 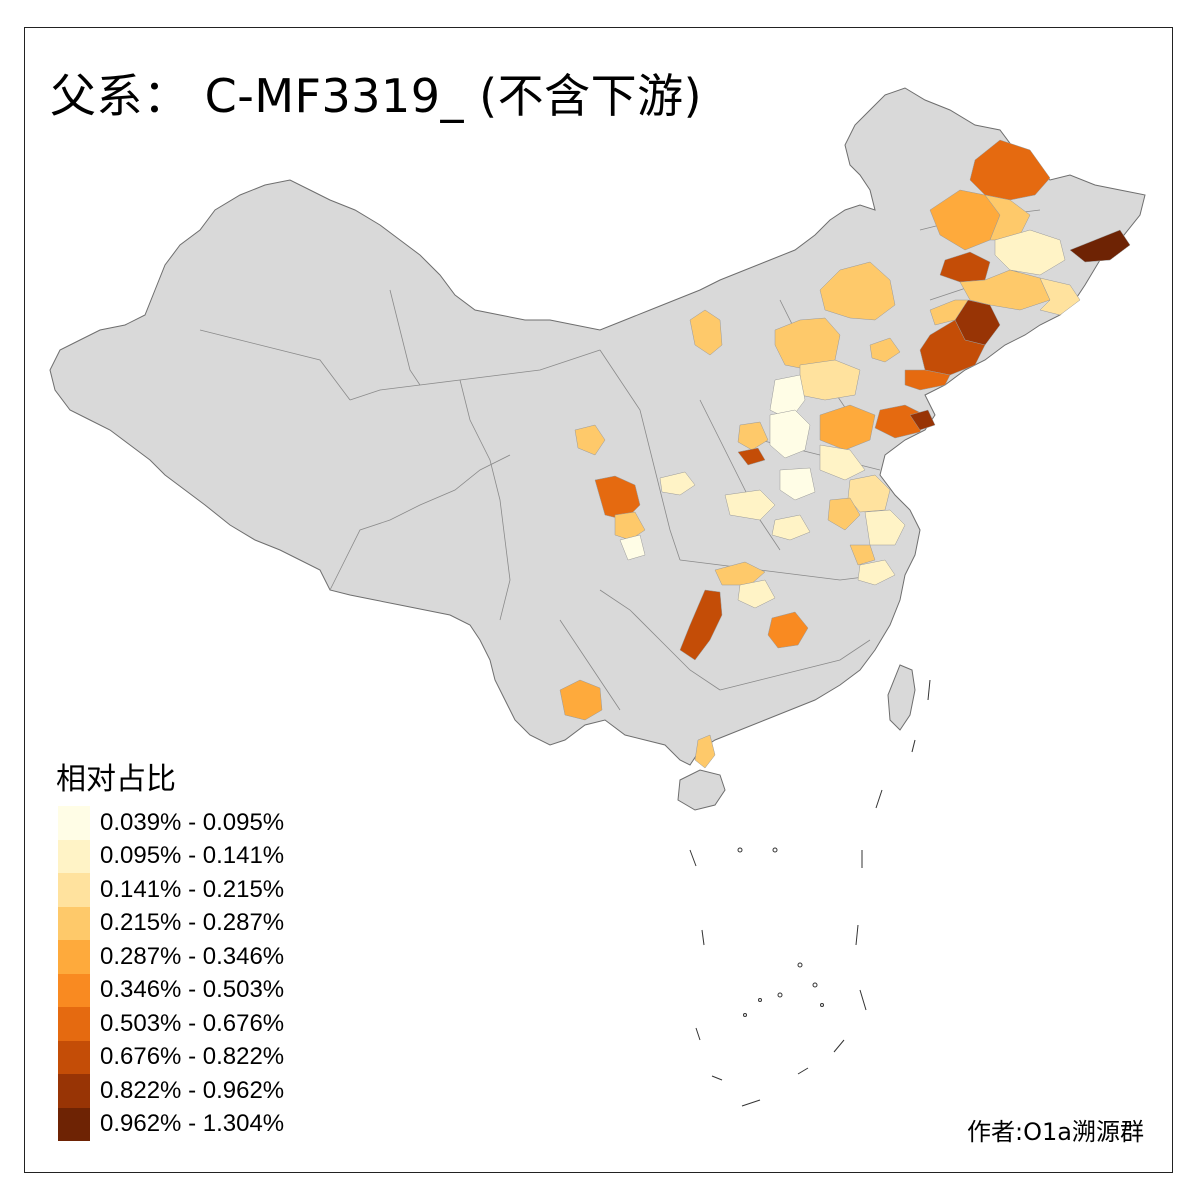 I want to click on legend-item: 0.822% - 0.962%, so click(x=208, y=1091).